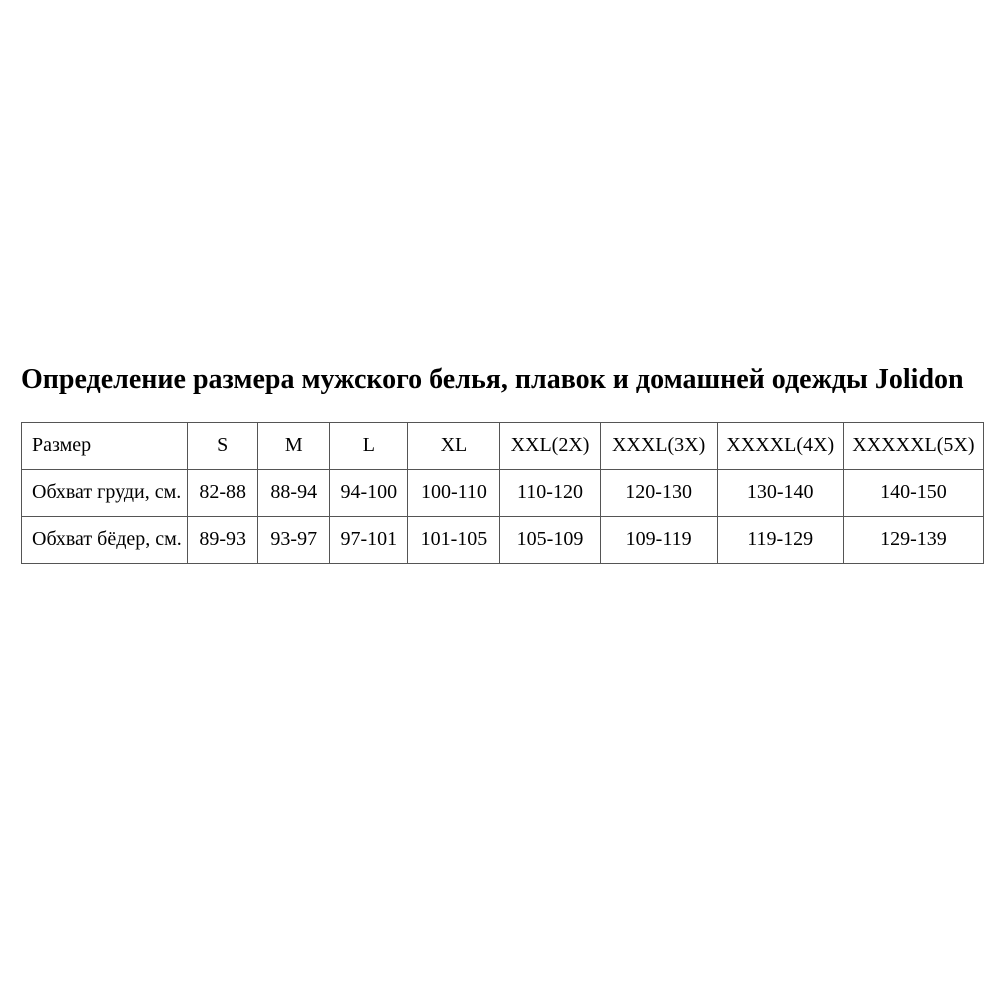 This screenshot has width=1000, height=1000. What do you see at coordinates (294, 492) in the screenshot?
I see `value-cell: 88-94` at bounding box center [294, 492].